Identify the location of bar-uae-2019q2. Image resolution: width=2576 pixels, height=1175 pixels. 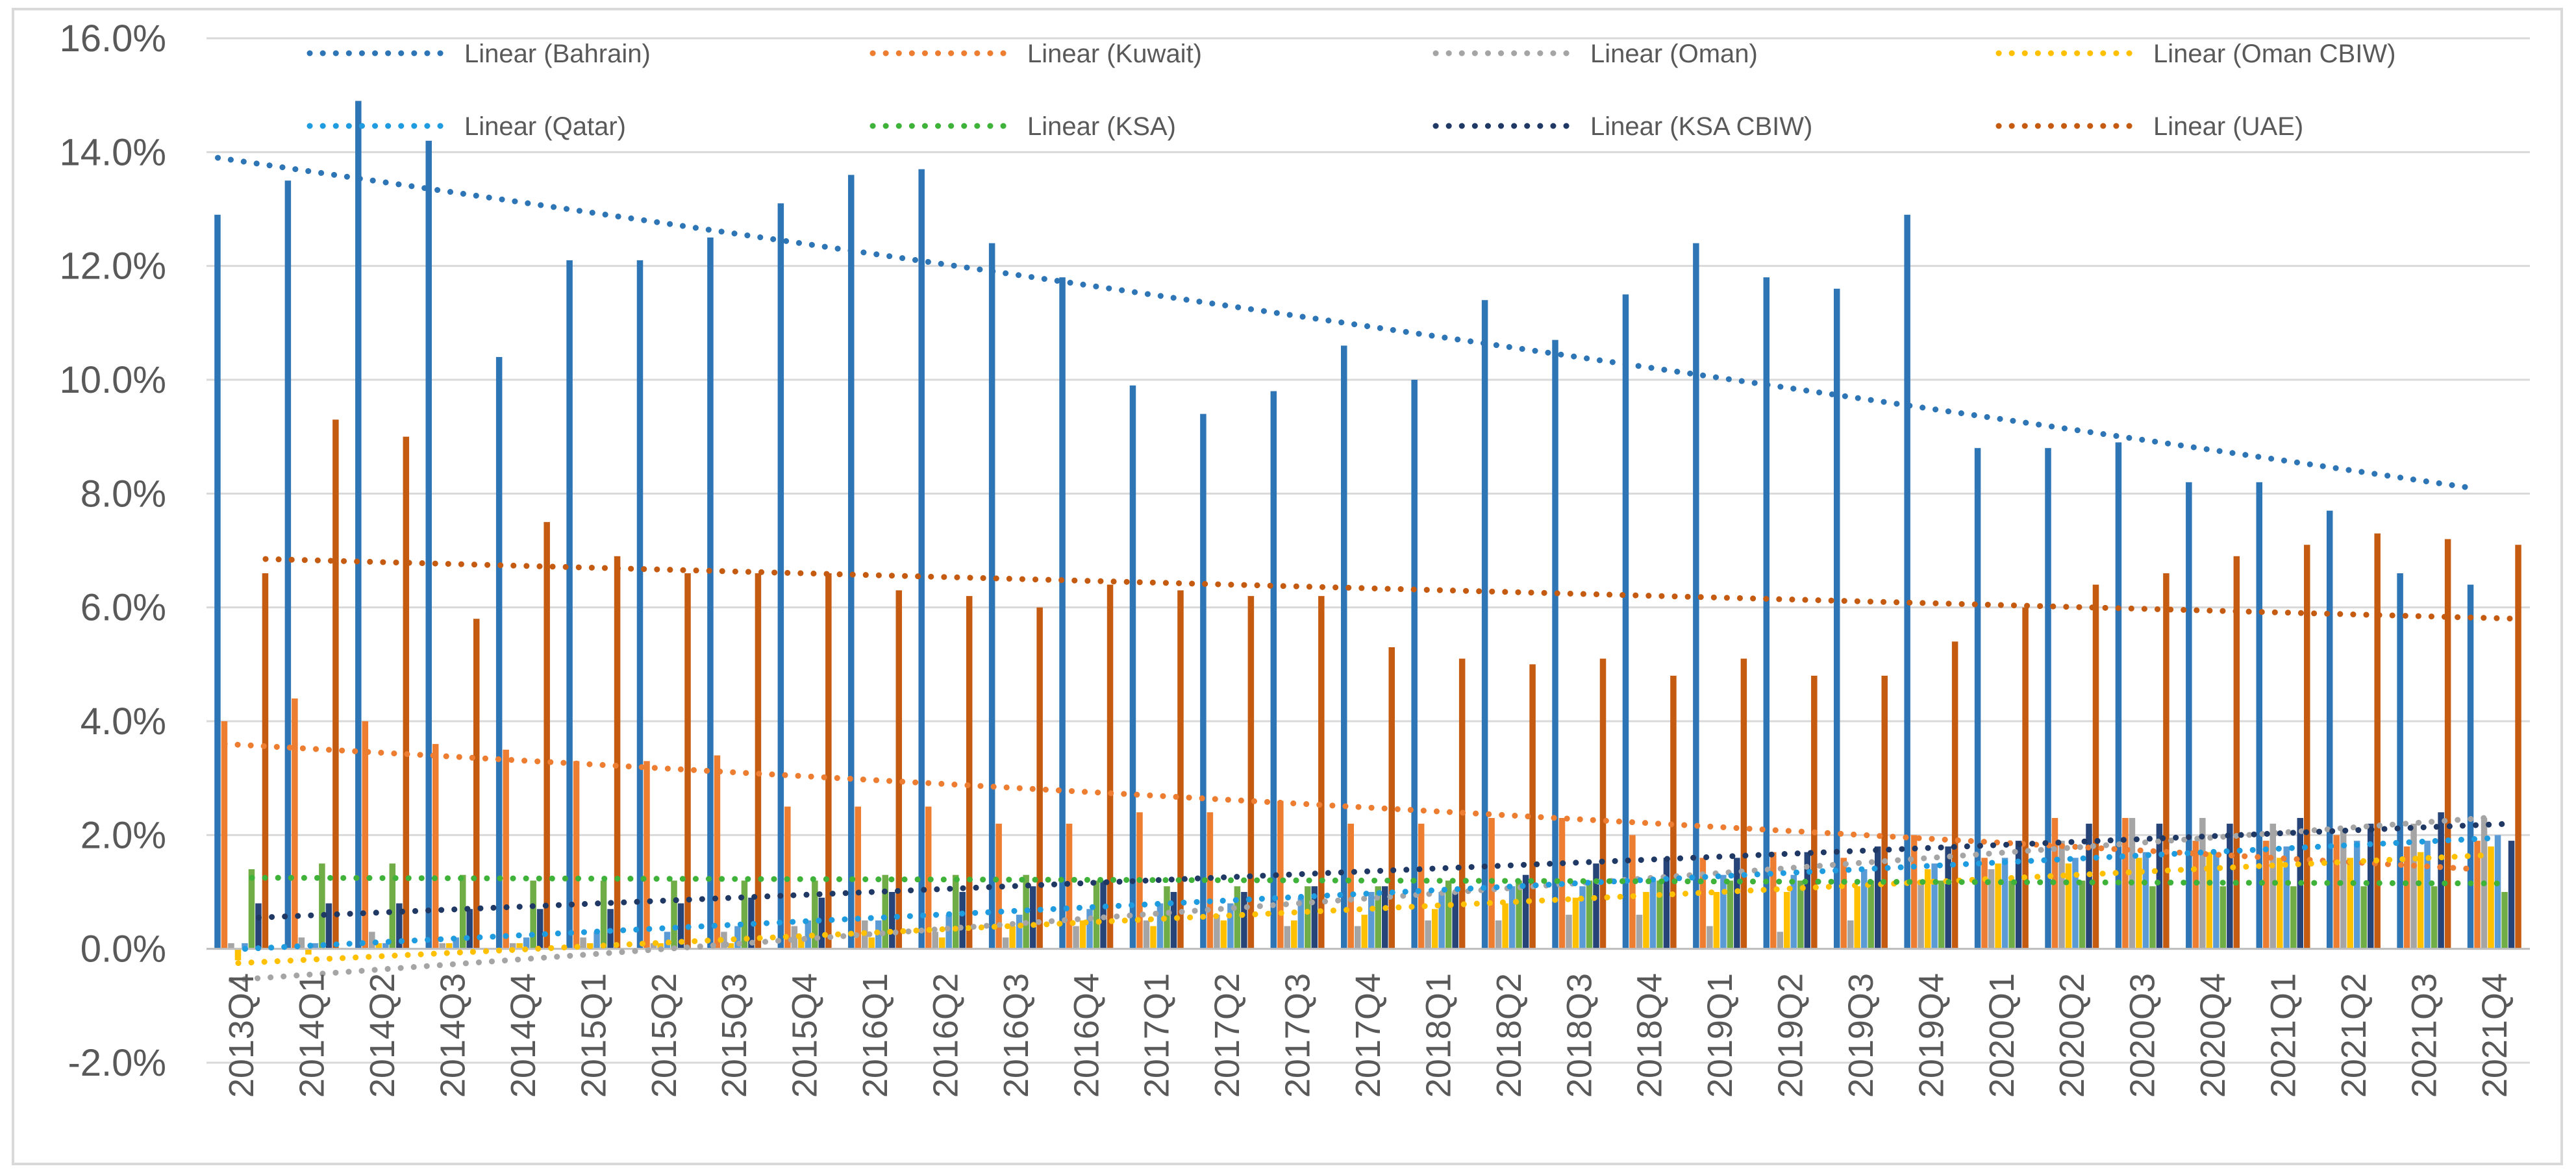
(1814, 812).